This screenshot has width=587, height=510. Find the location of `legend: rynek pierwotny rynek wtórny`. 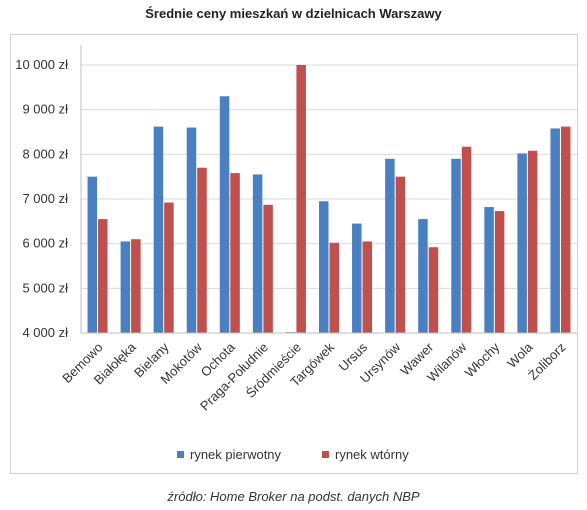

legend: rynek pierwotny rynek wtórny is located at coordinates (293, 454).